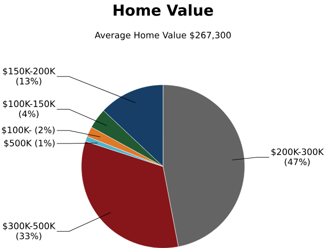  What do you see at coordinates (29, 71) in the screenshot?
I see `slice-label: $150K-200K` at bounding box center [29, 71].